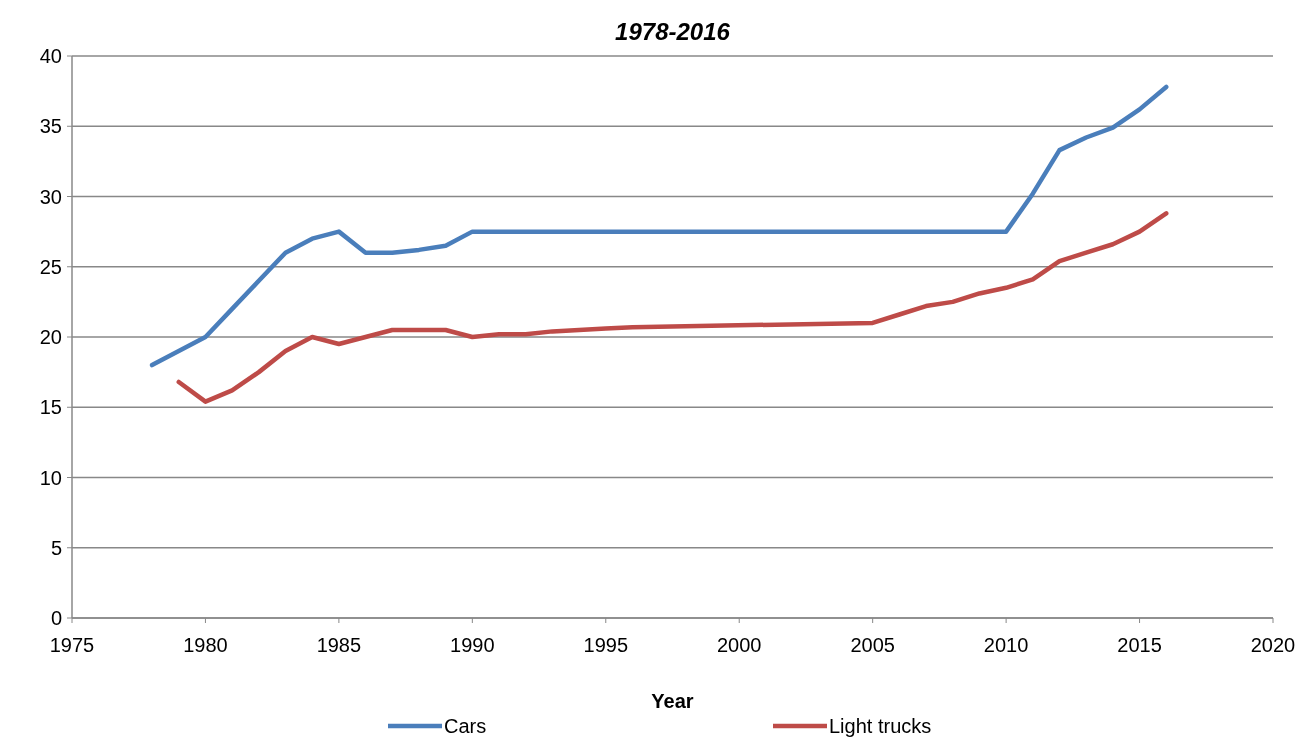 This screenshot has width=1308, height=755. What do you see at coordinates (673, 31) in the screenshot?
I see `chart-title: 1978-2016` at bounding box center [673, 31].